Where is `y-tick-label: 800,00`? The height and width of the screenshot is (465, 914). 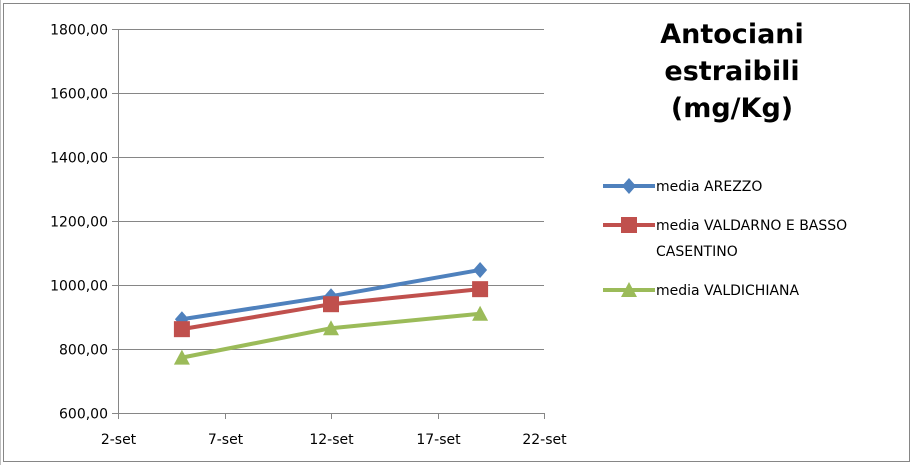
y-tick-label: 800,00 is located at coordinates (83, 351).